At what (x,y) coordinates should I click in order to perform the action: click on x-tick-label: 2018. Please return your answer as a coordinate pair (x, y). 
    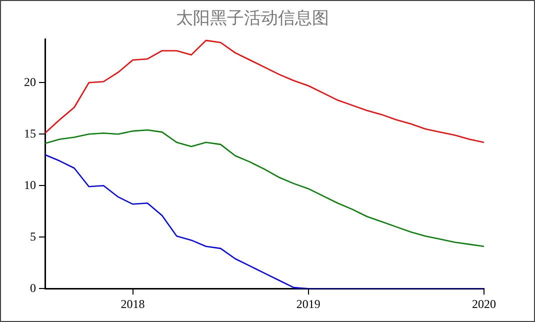
    Looking at the image, I should click on (132, 303).